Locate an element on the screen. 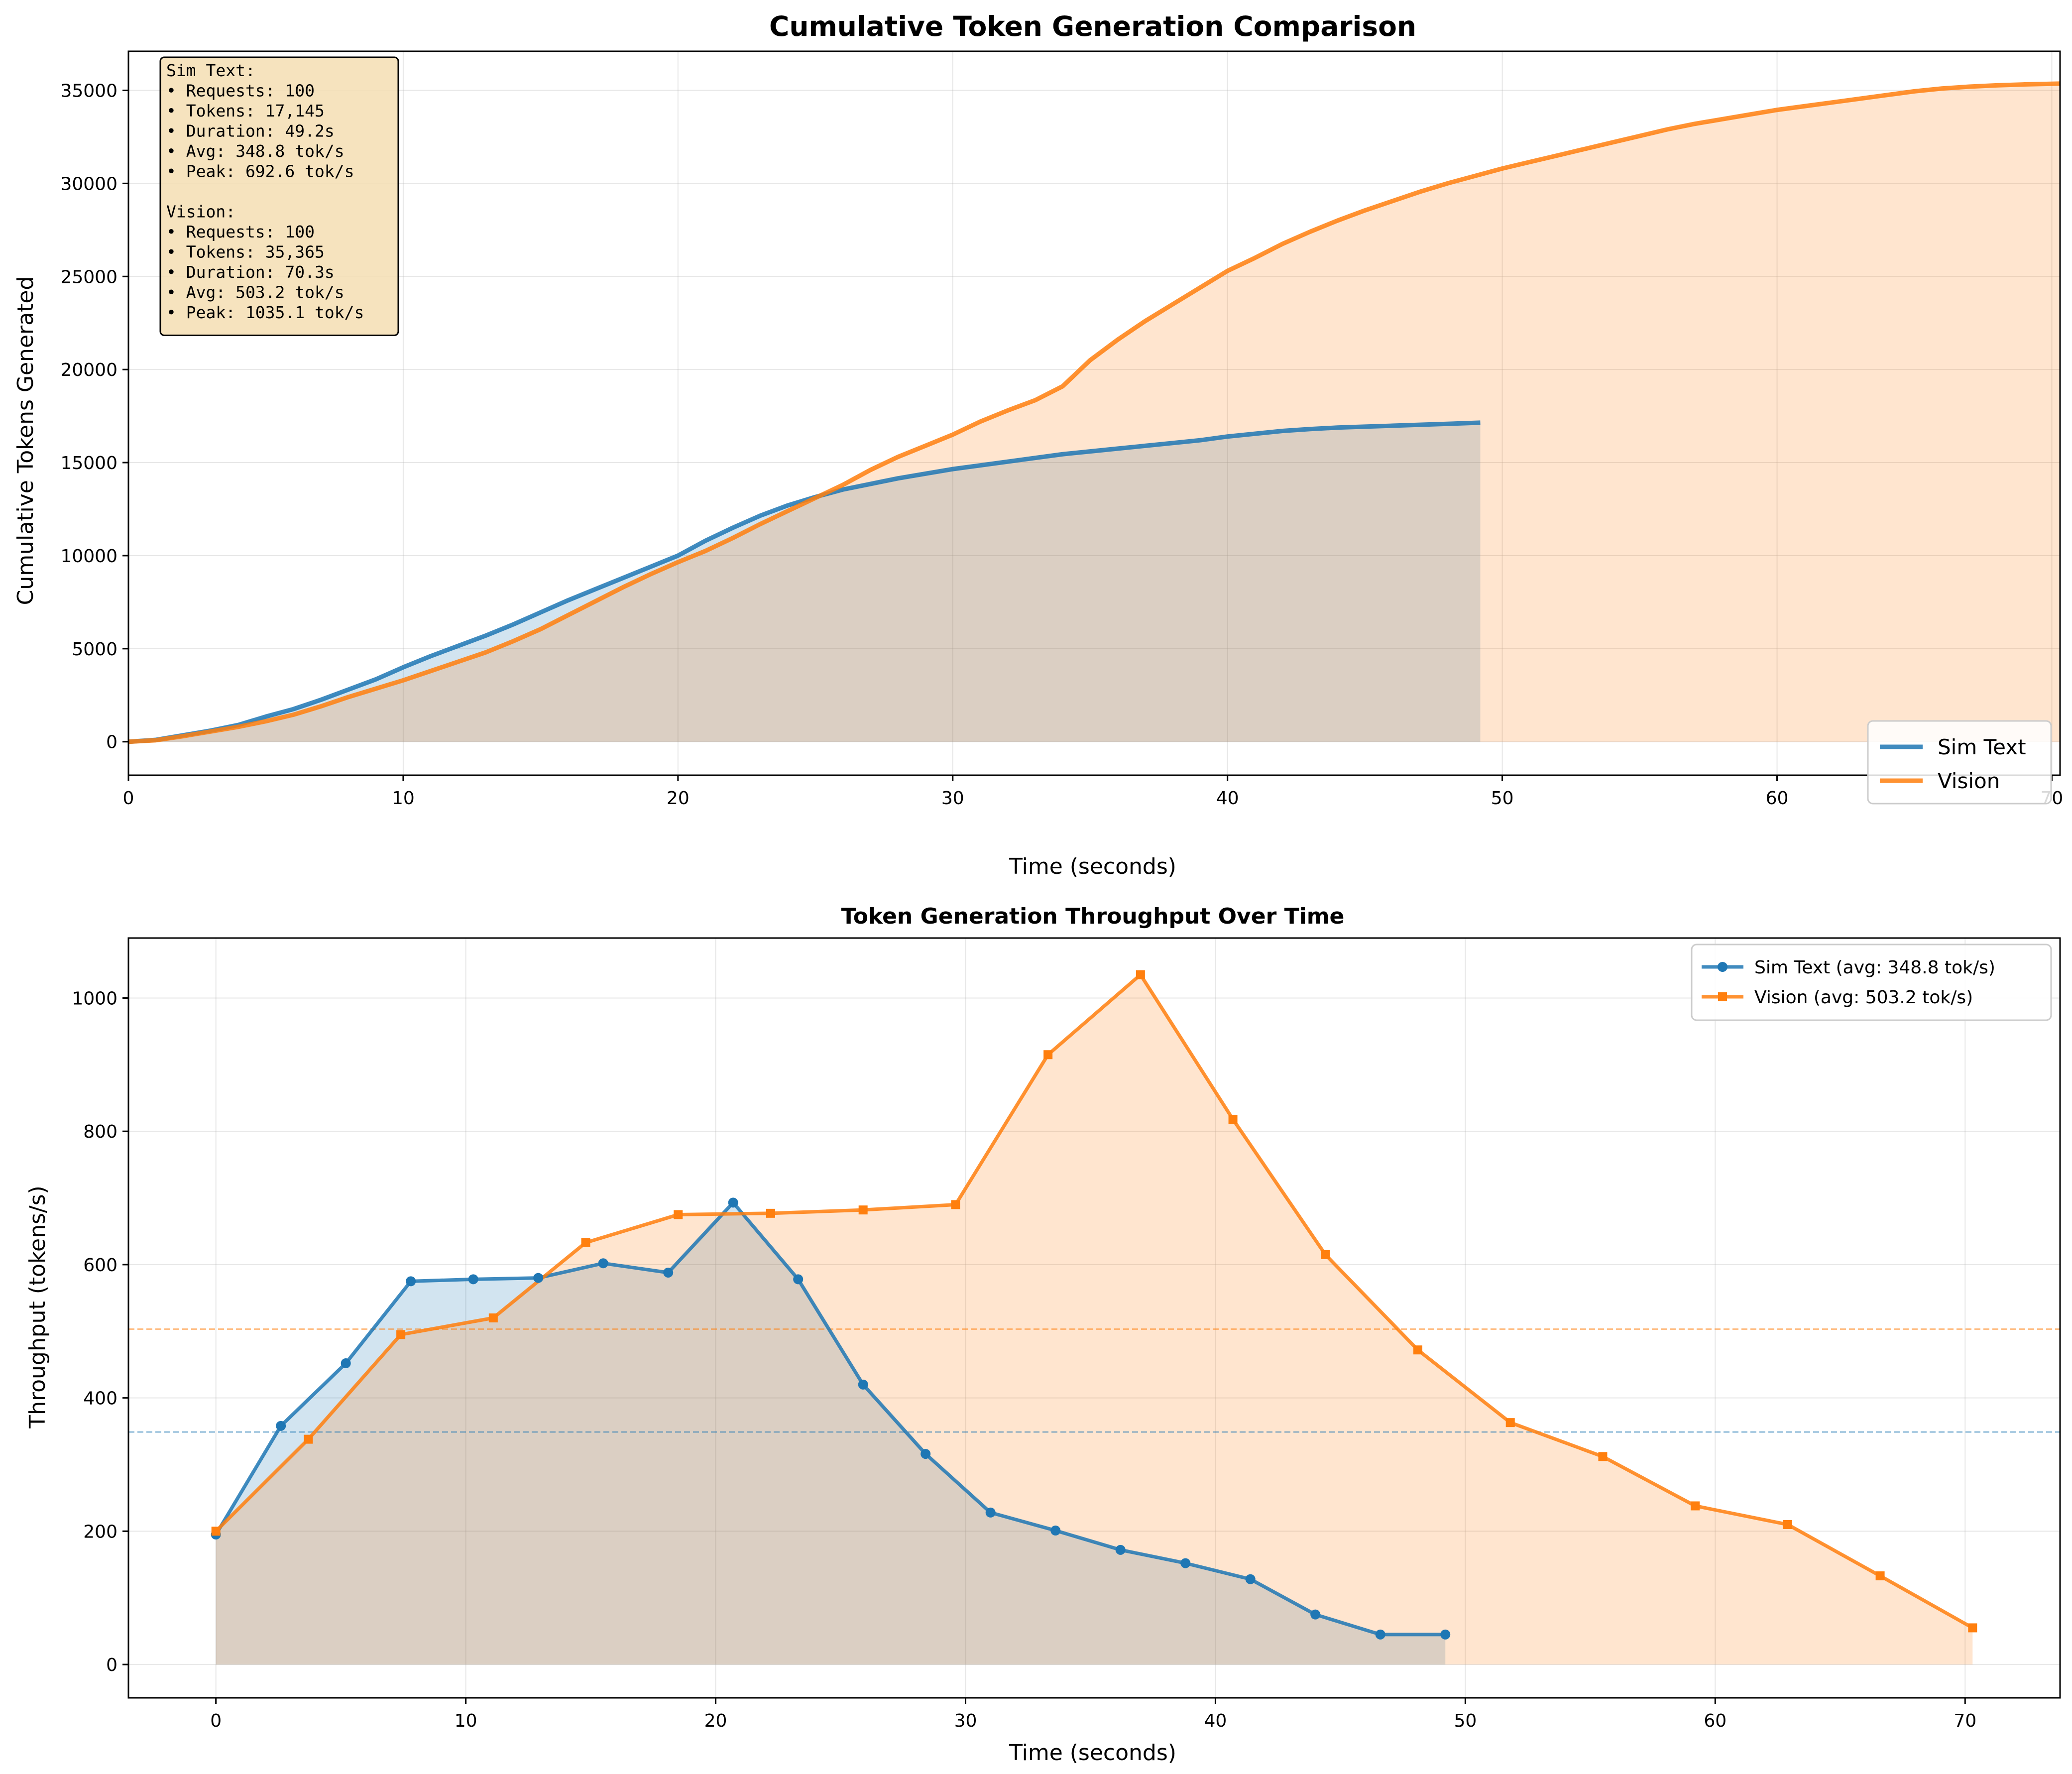  y-tick-label: 35000 is located at coordinates (88, 91).